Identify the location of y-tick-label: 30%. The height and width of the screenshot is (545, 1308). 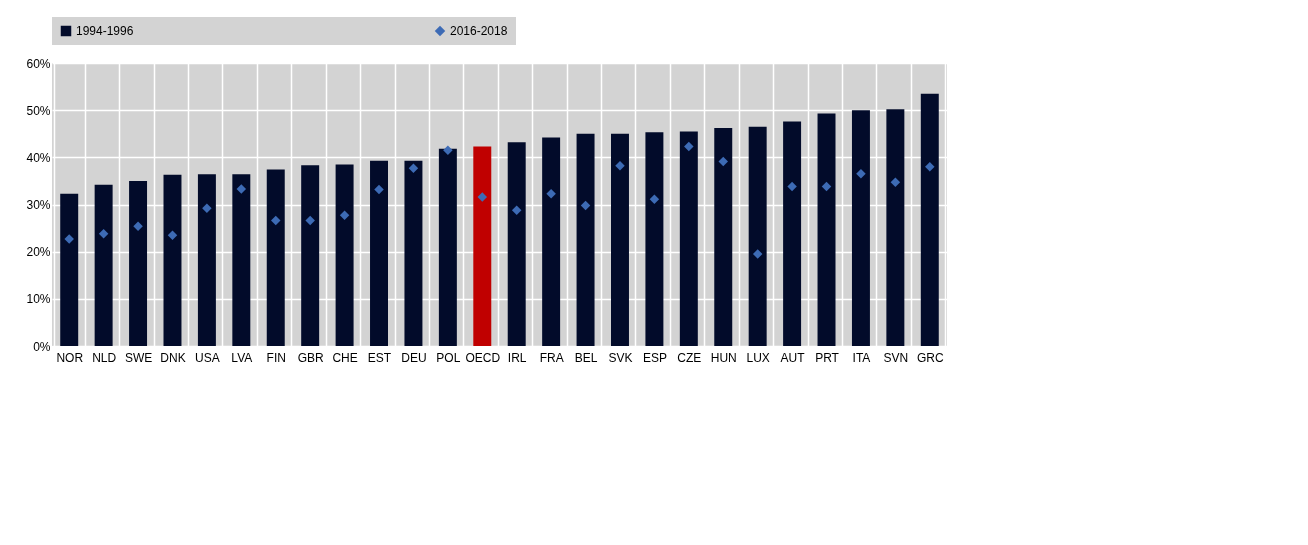
(38, 205).